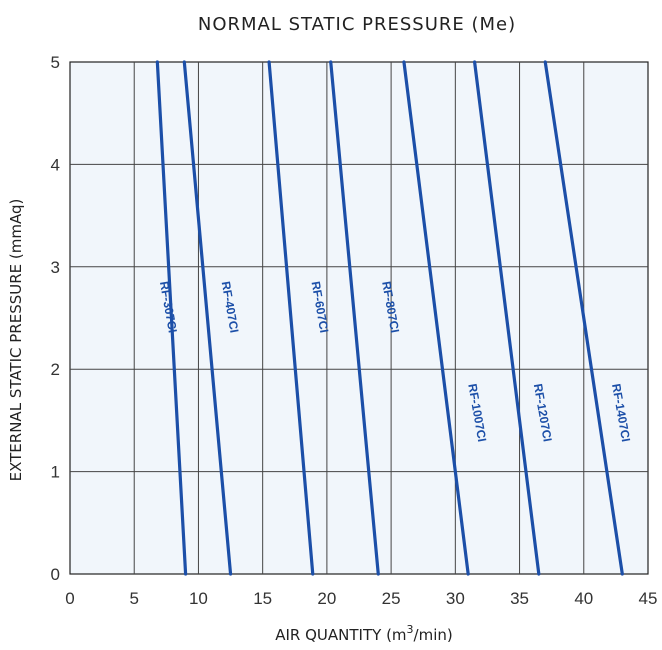 This screenshot has width=662, height=650. I want to click on x-axis-label: AIR QUANTITY (m3/min), so click(364, 633).